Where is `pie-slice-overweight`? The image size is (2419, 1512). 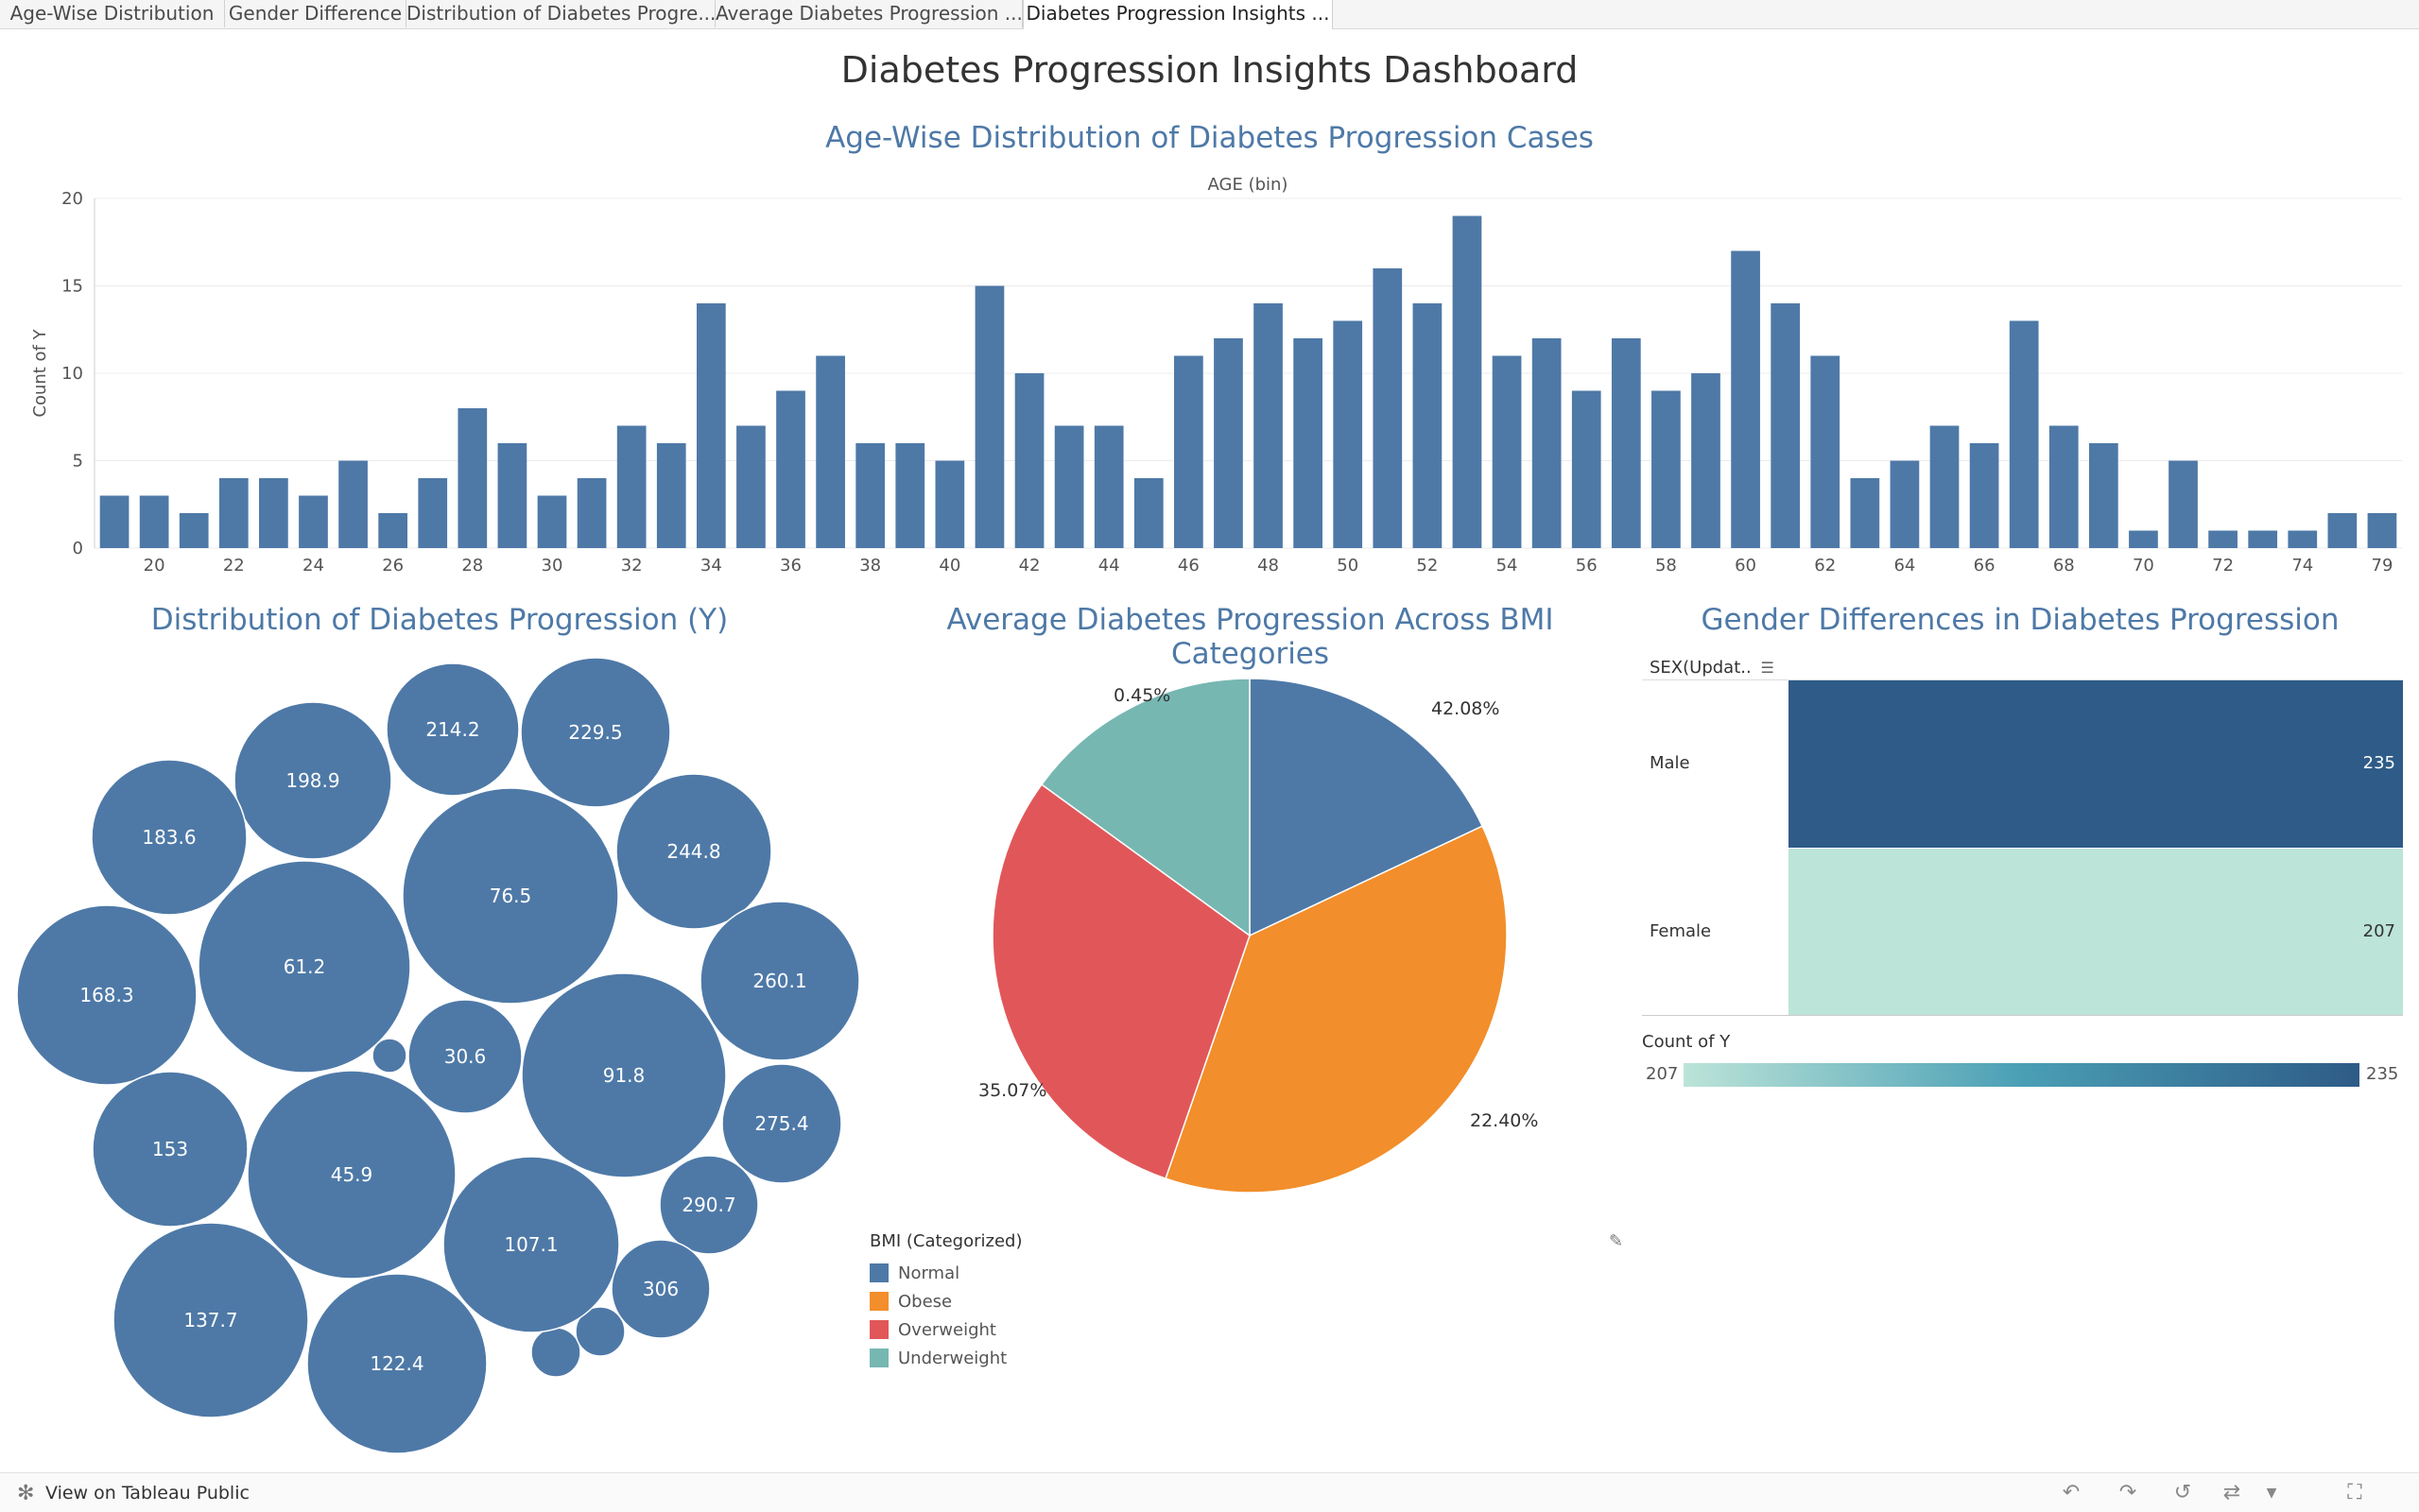
pie-slice-overweight is located at coordinates (1122, 981).